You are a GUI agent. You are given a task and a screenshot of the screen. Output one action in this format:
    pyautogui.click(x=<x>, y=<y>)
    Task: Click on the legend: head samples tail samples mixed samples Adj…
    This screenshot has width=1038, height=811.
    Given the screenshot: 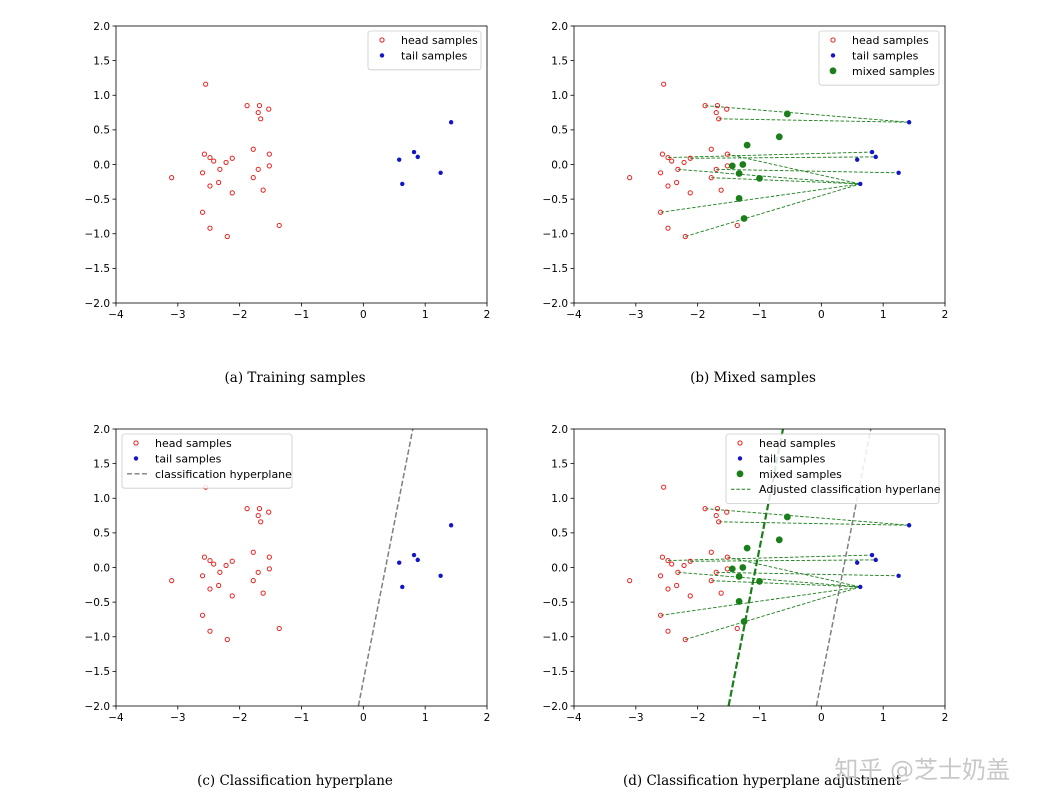 What is the action you would take?
    pyautogui.click(x=833, y=468)
    